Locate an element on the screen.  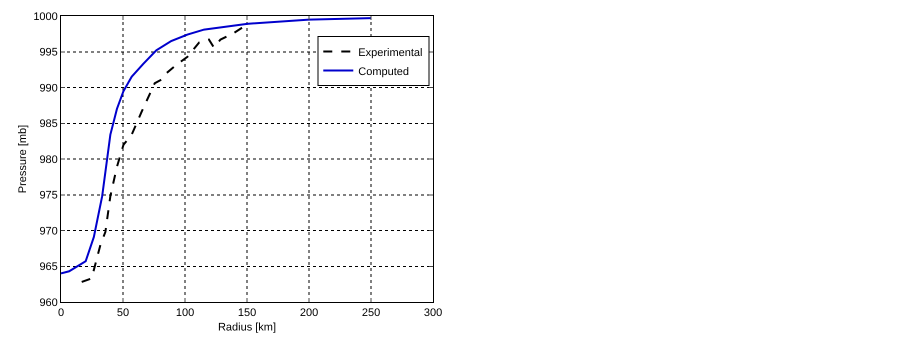
x-tick-label: 250 is located at coordinates (371, 313).